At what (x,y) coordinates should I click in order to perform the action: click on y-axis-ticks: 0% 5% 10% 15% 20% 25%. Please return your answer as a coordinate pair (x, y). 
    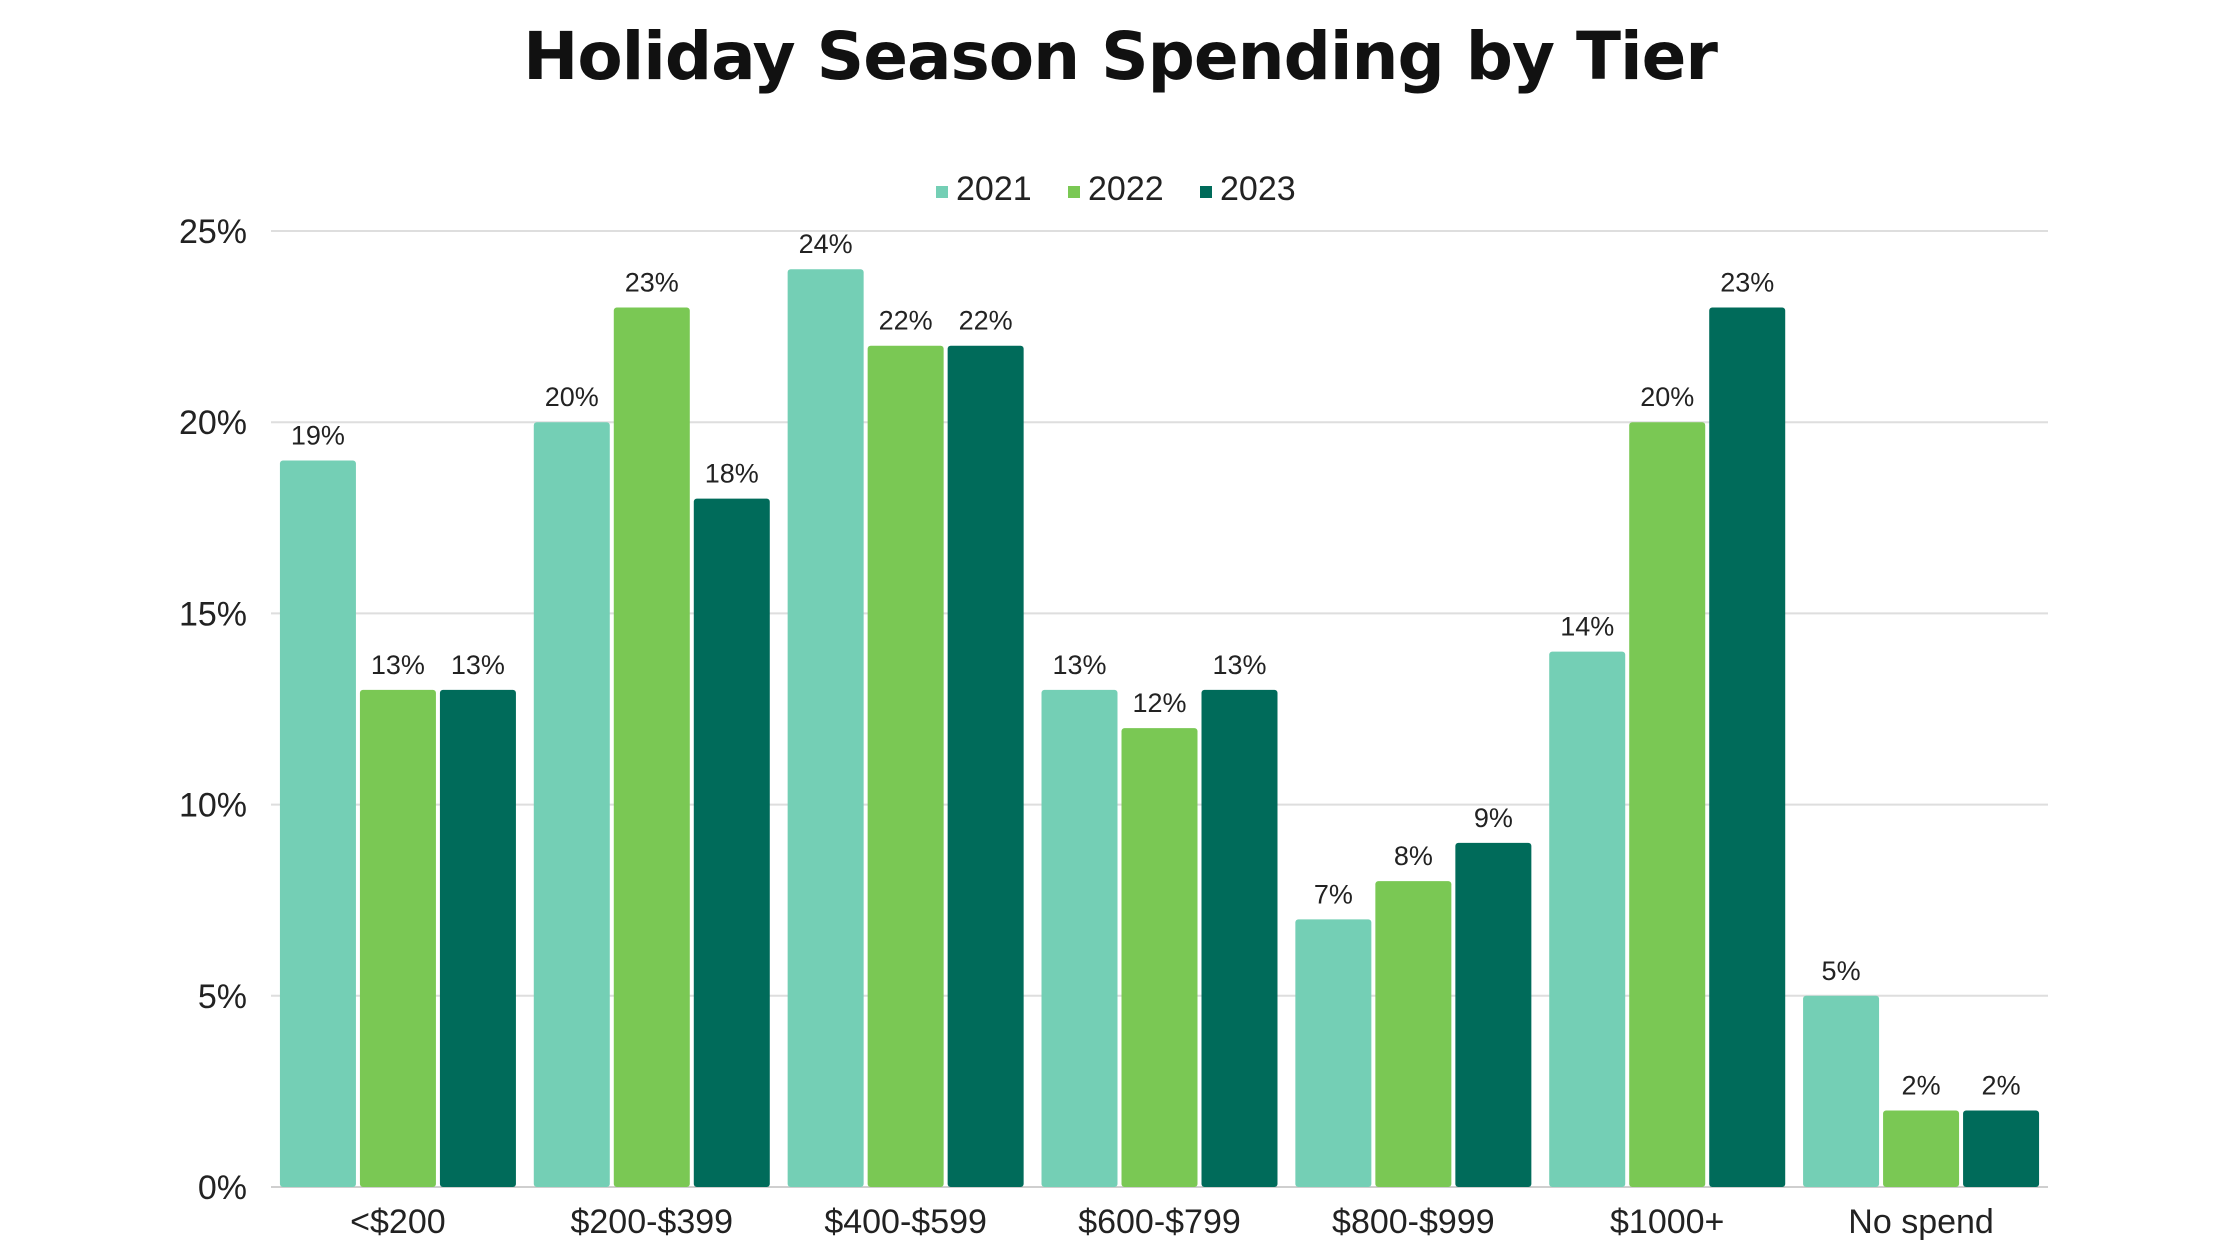
    Looking at the image, I should click on (213, 710).